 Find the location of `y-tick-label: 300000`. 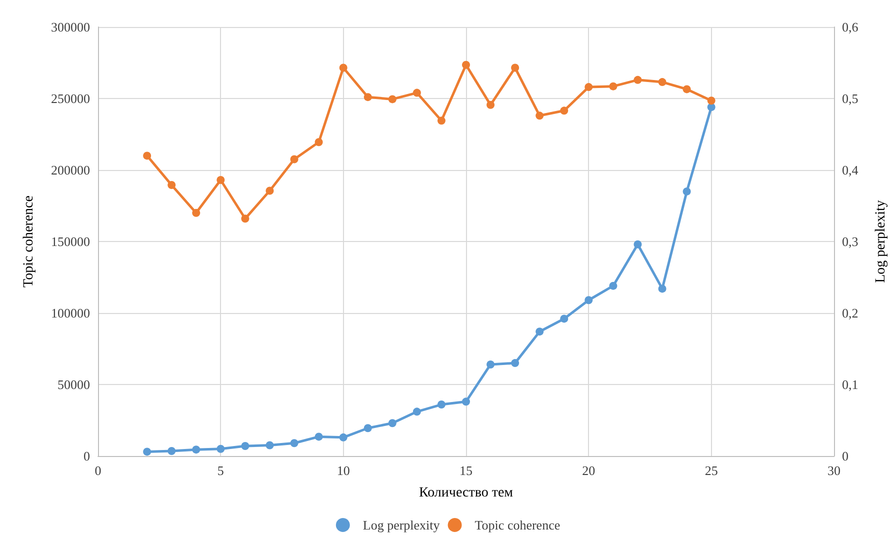

y-tick-label: 300000 is located at coordinates (70, 27).